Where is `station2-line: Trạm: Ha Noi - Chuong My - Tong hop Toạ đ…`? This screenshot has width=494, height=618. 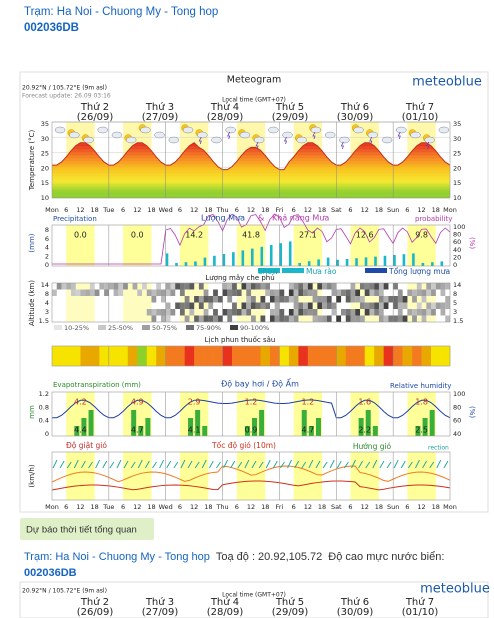
station2-line: Trạm: Ha Noi - Chuong My - Tong hop Toạ đ… is located at coordinates (234, 557).